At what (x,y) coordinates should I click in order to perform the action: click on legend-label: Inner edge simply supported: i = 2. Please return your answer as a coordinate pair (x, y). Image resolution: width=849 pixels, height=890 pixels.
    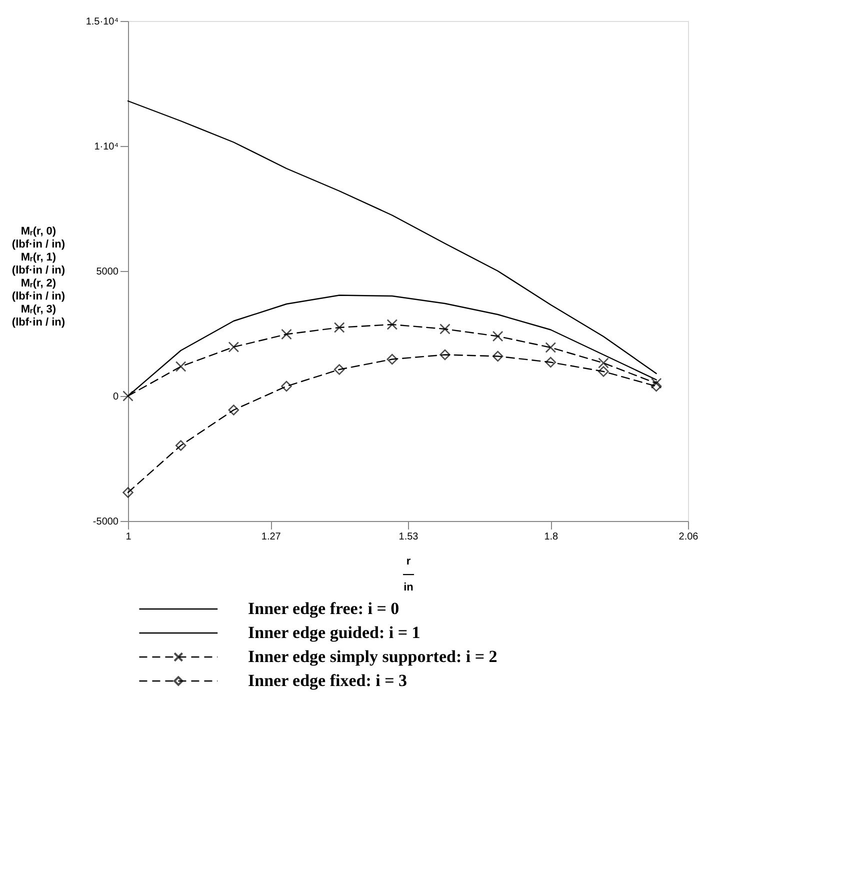
    Looking at the image, I should click on (373, 656).